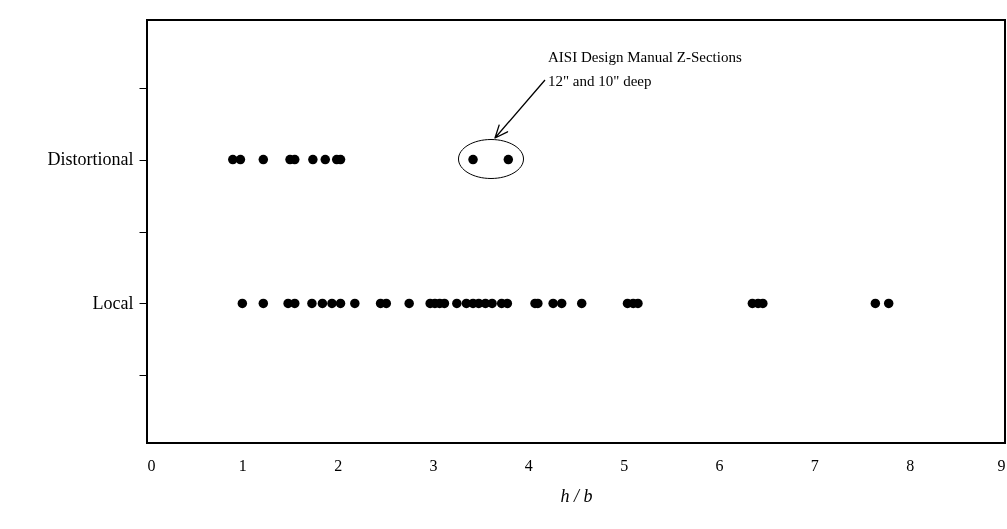 The image size is (1007, 529). What do you see at coordinates (576, 495) in the screenshot?
I see `x-axis-title: h / b` at bounding box center [576, 495].